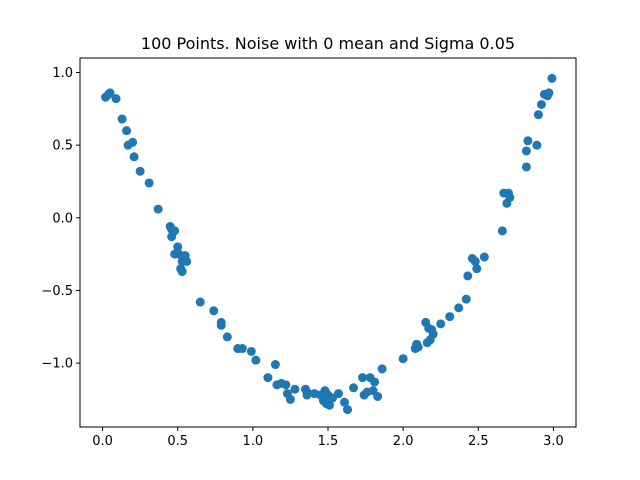 This screenshot has width=640, height=480. I want to click on x-tick-label: 0.5, so click(177, 441).